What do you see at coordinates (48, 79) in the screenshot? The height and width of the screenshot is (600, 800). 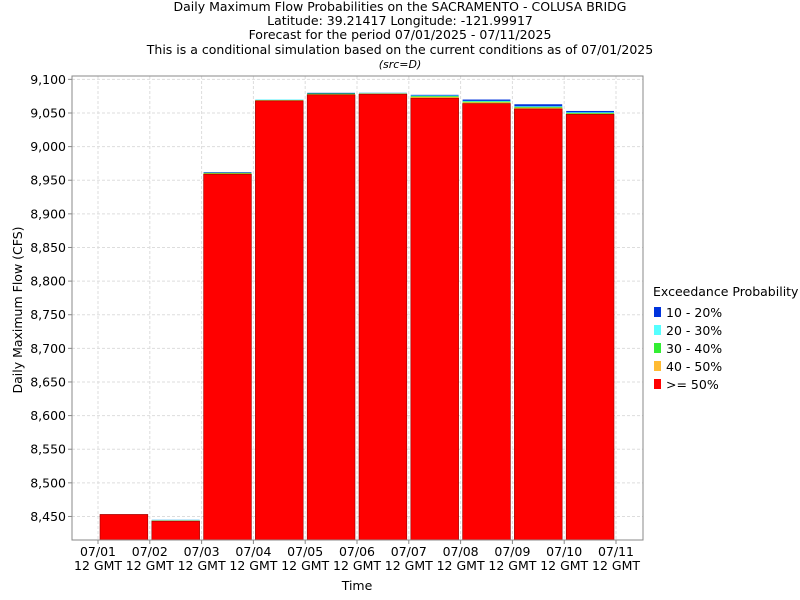 I see `y-tick-label-13: 9,100` at bounding box center [48, 79].